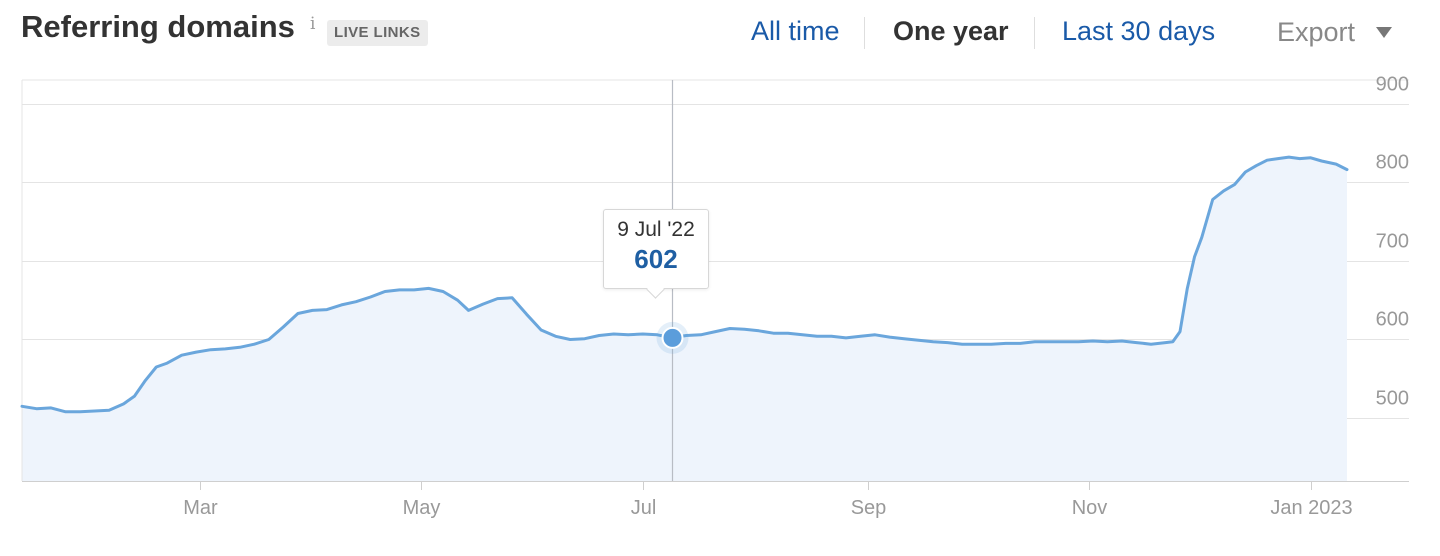  Describe the element at coordinates (313, 24) in the screenshot. I see `info-icon: i` at that location.